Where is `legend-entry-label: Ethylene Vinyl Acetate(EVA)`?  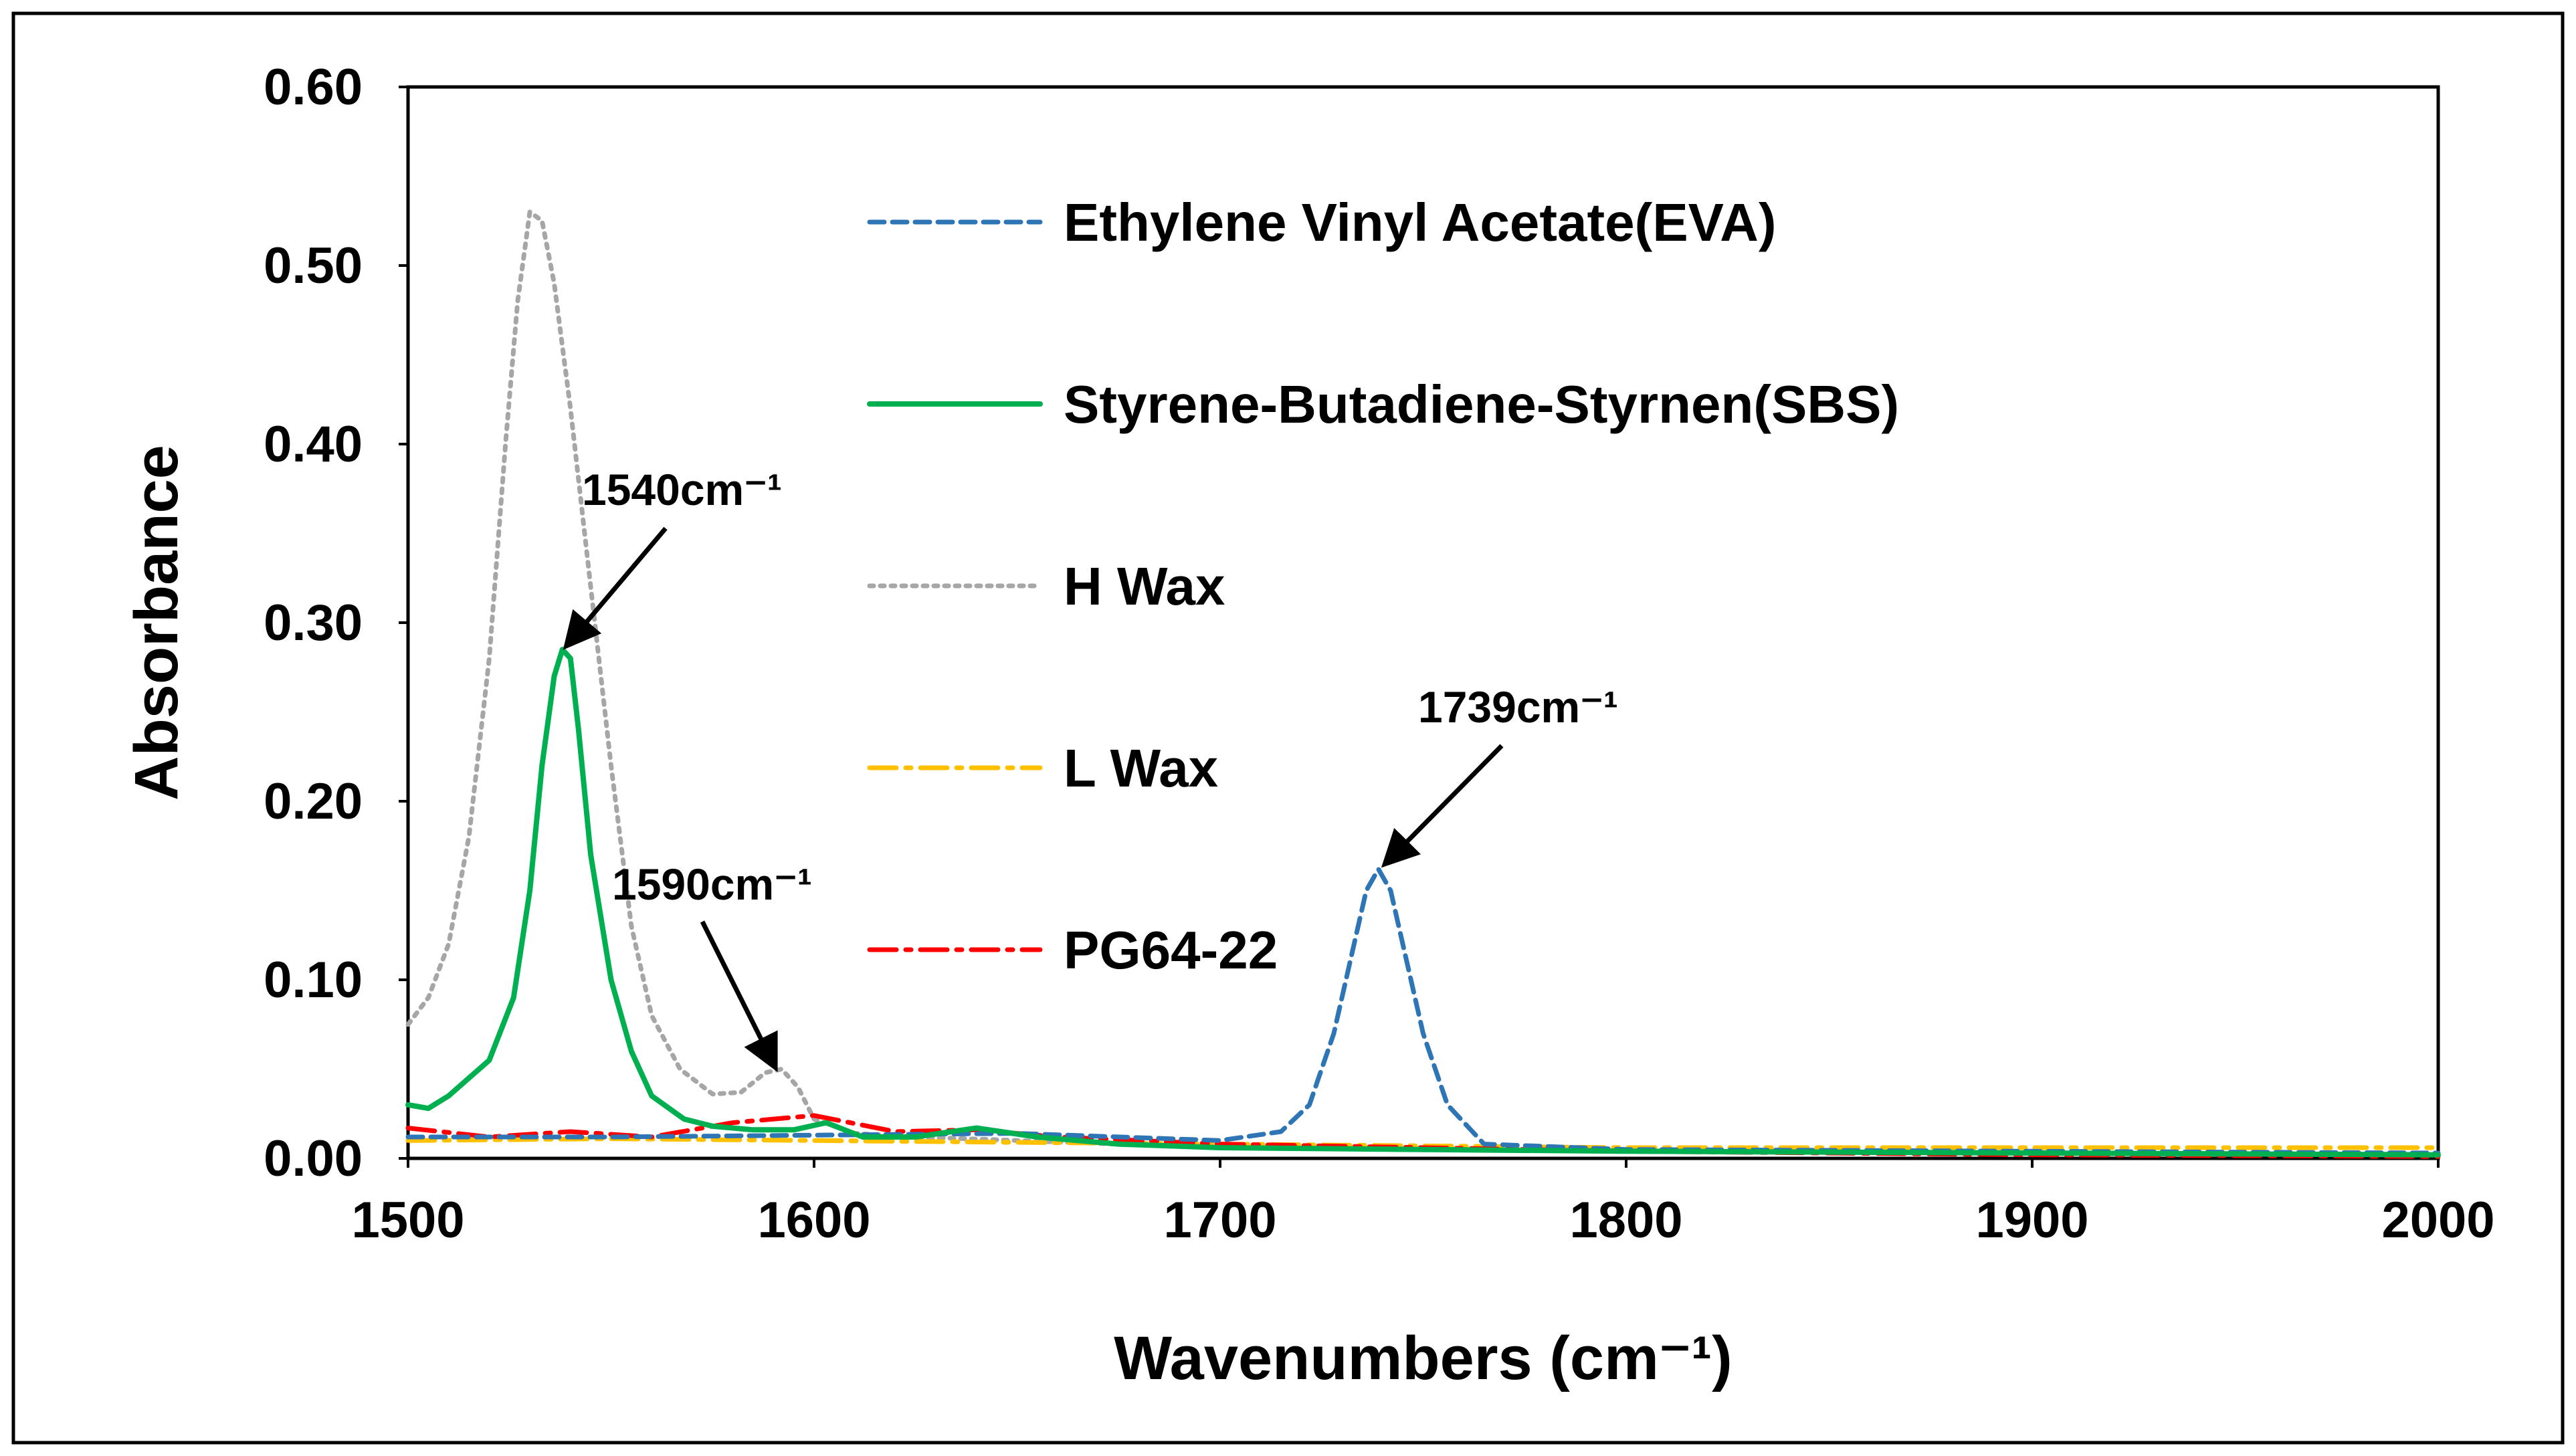 legend-entry-label: Ethylene Vinyl Acetate(EVA) is located at coordinates (1420, 222).